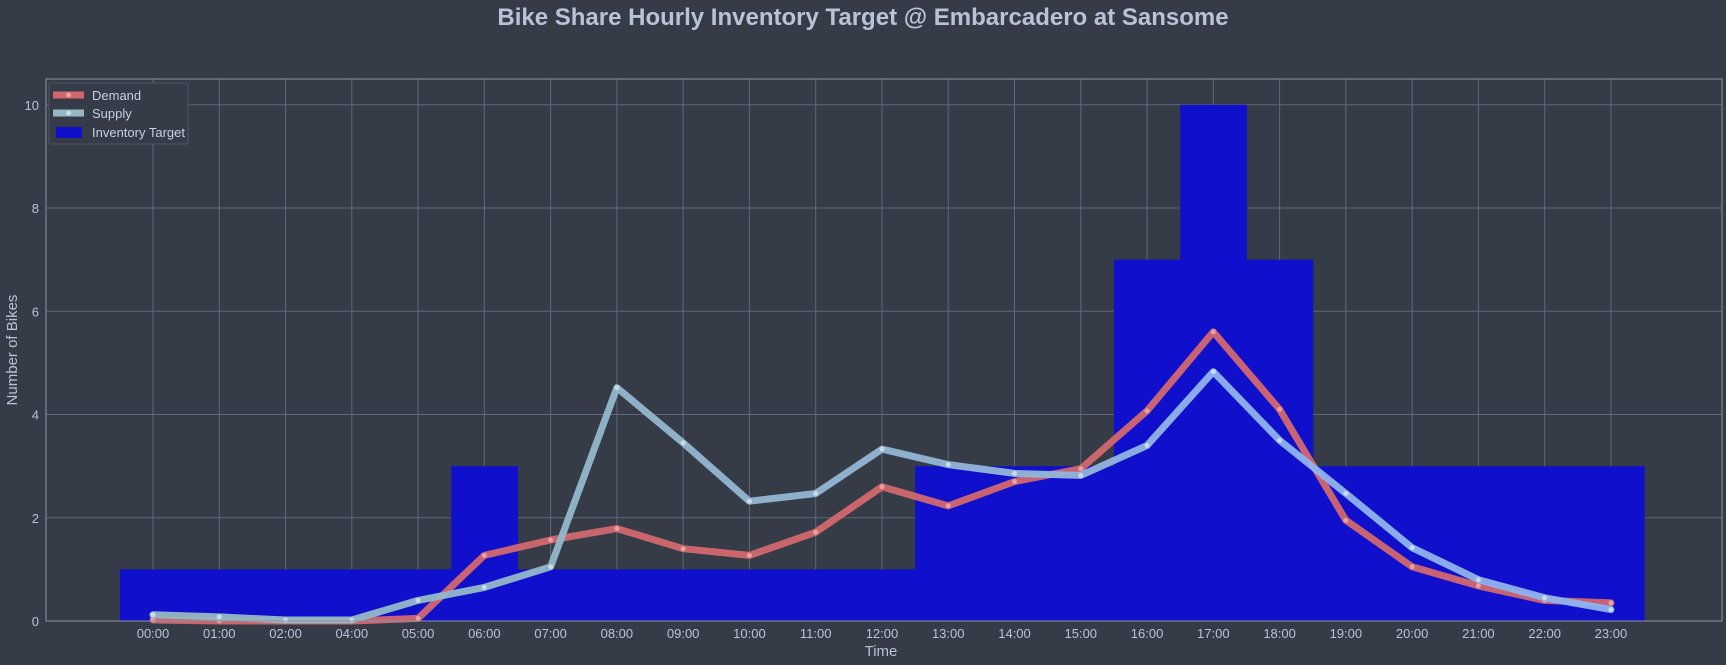 Image resolution: width=1726 pixels, height=665 pixels. What do you see at coordinates (816, 633) in the screenshot?
I see `x-tick-label: 11:00` at bounding box center [816, 633].